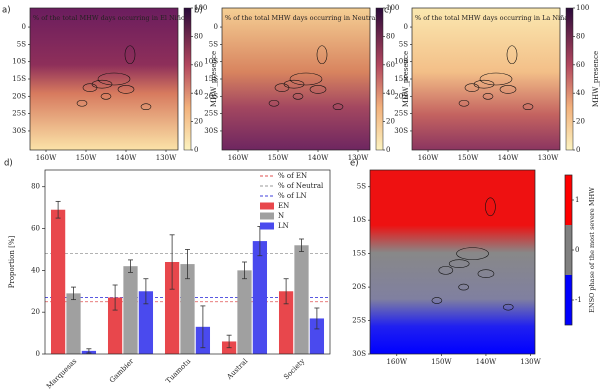 The image size is (600, 389). I want to click on y-tick-label: 10S, so click(211, 62).